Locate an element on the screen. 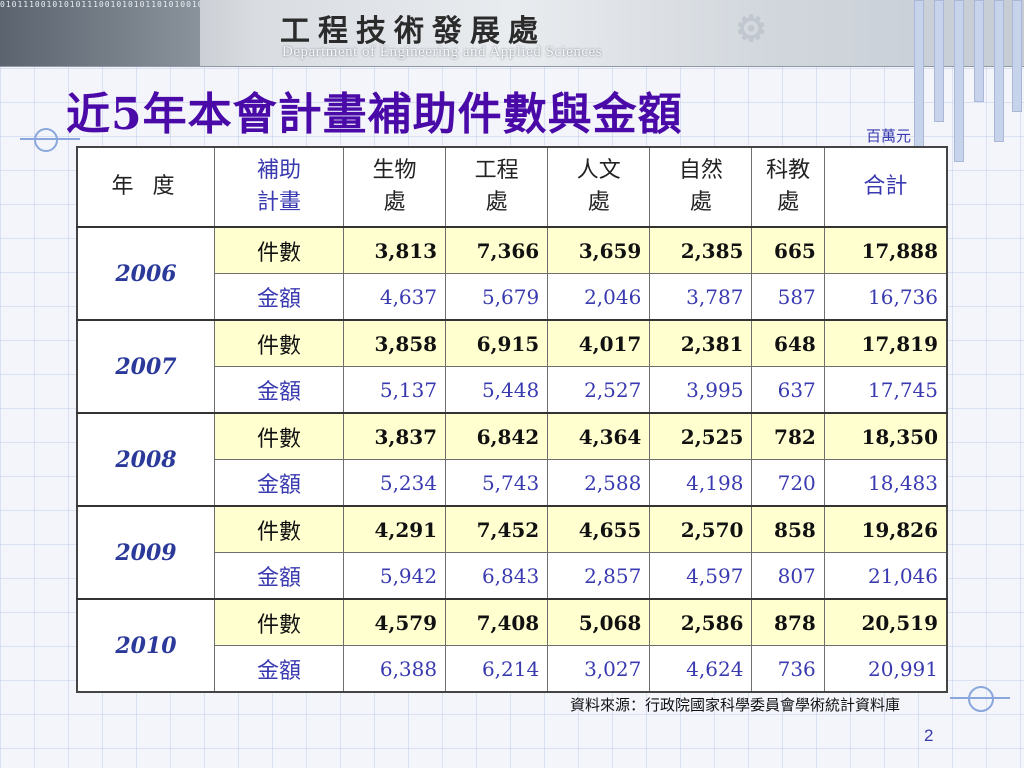  count-cell: 648 is located at coordinates (788, 343).